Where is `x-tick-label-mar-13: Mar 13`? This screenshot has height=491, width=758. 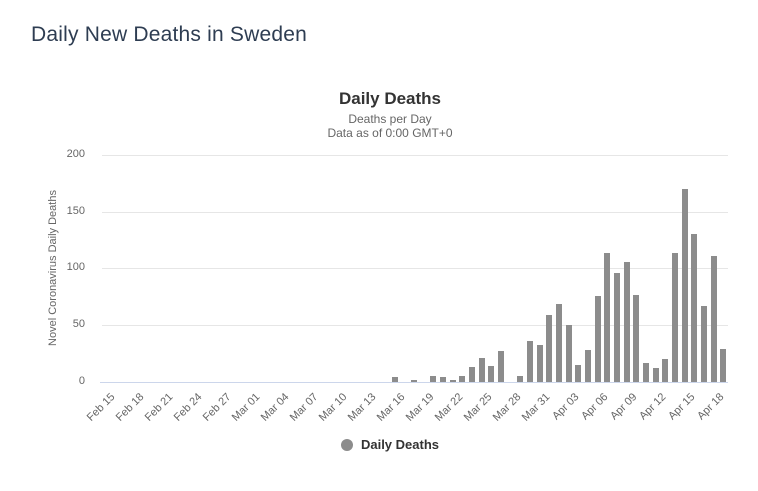 x-tick-label-mar-13: Mar 13 is located at coordinates (362, 407).